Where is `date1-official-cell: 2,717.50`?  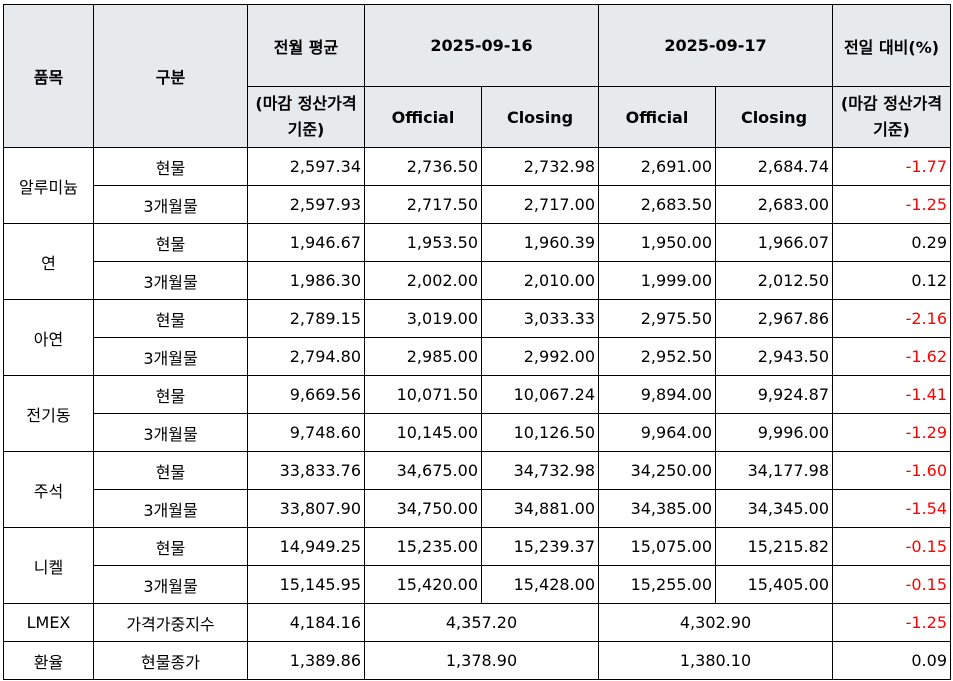 date1-official-cell: 2,717.50 is located at coordinates (423, 204).